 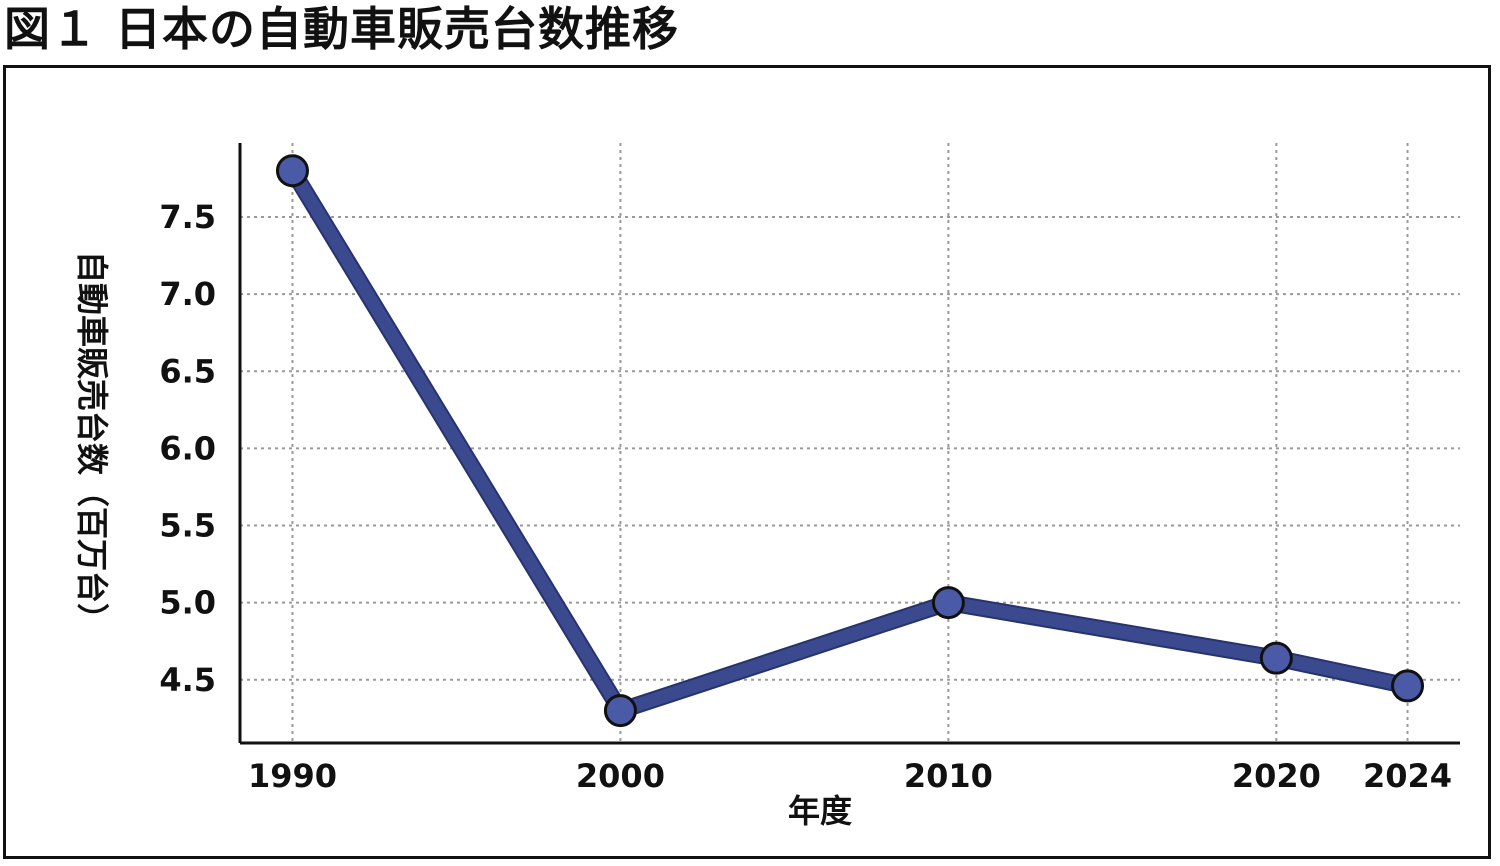 I want to click on y-axis-label: 自動車販売台数（百万台）, so click(x=92, y=443).